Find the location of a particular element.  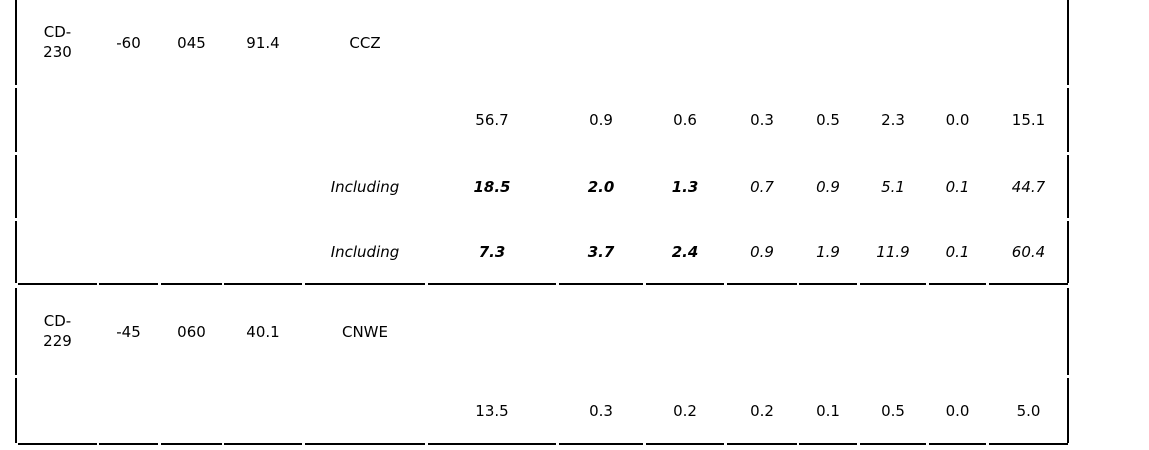

table-cell: 3.7 is located at coordinates (601, 252).